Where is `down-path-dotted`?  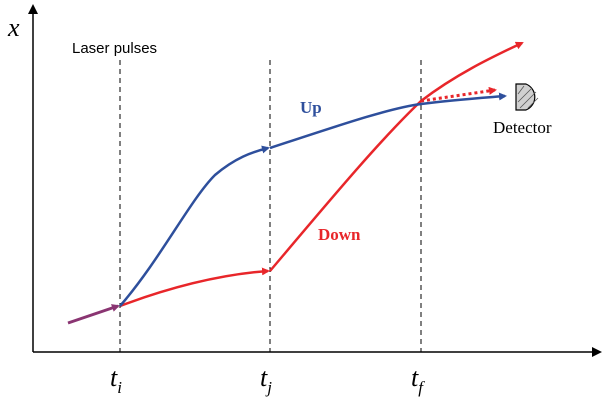 down-path-dotted is located at coordinates (458, 94).